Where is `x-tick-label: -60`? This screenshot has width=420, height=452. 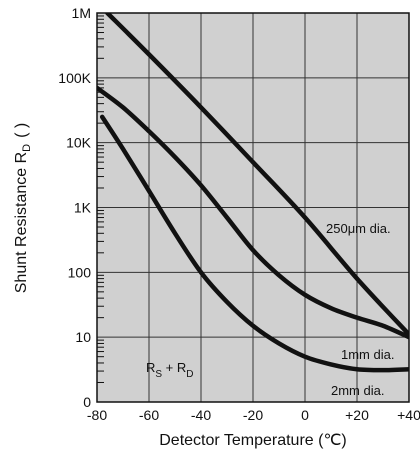 x-tick-label: -60 is located at coordinates (149, 415).